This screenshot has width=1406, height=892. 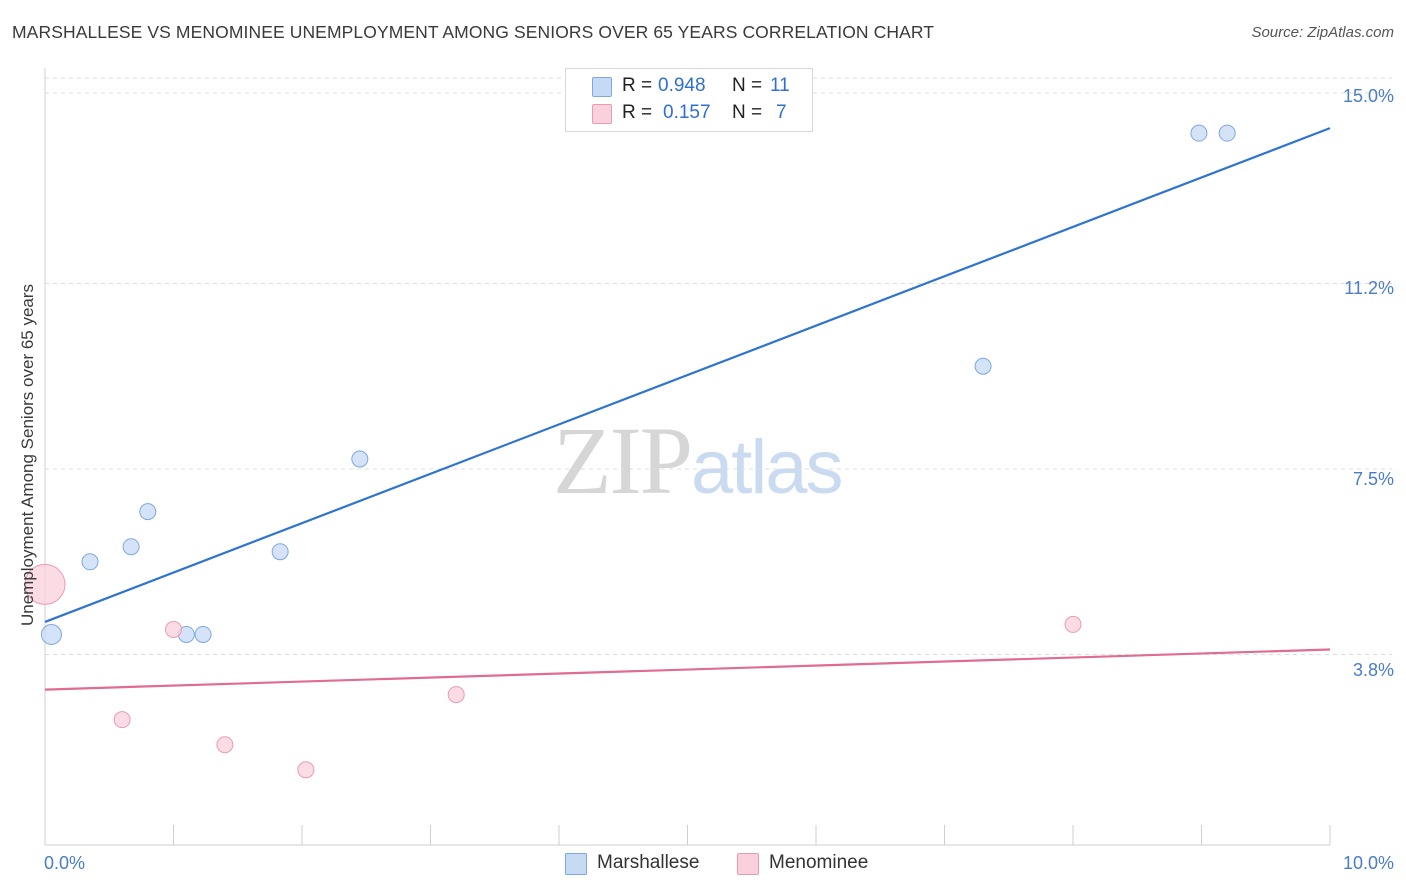 I want to click on x-tick-label-max: 10.0%, so click(x=1368, y=863).